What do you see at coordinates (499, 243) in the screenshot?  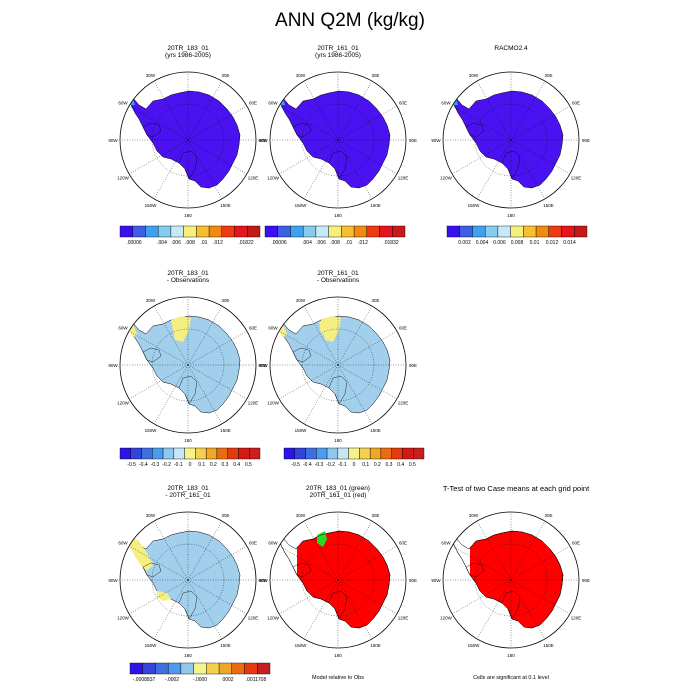 I see `colorbar-label: 0.006` at bounding box center [499, 243].